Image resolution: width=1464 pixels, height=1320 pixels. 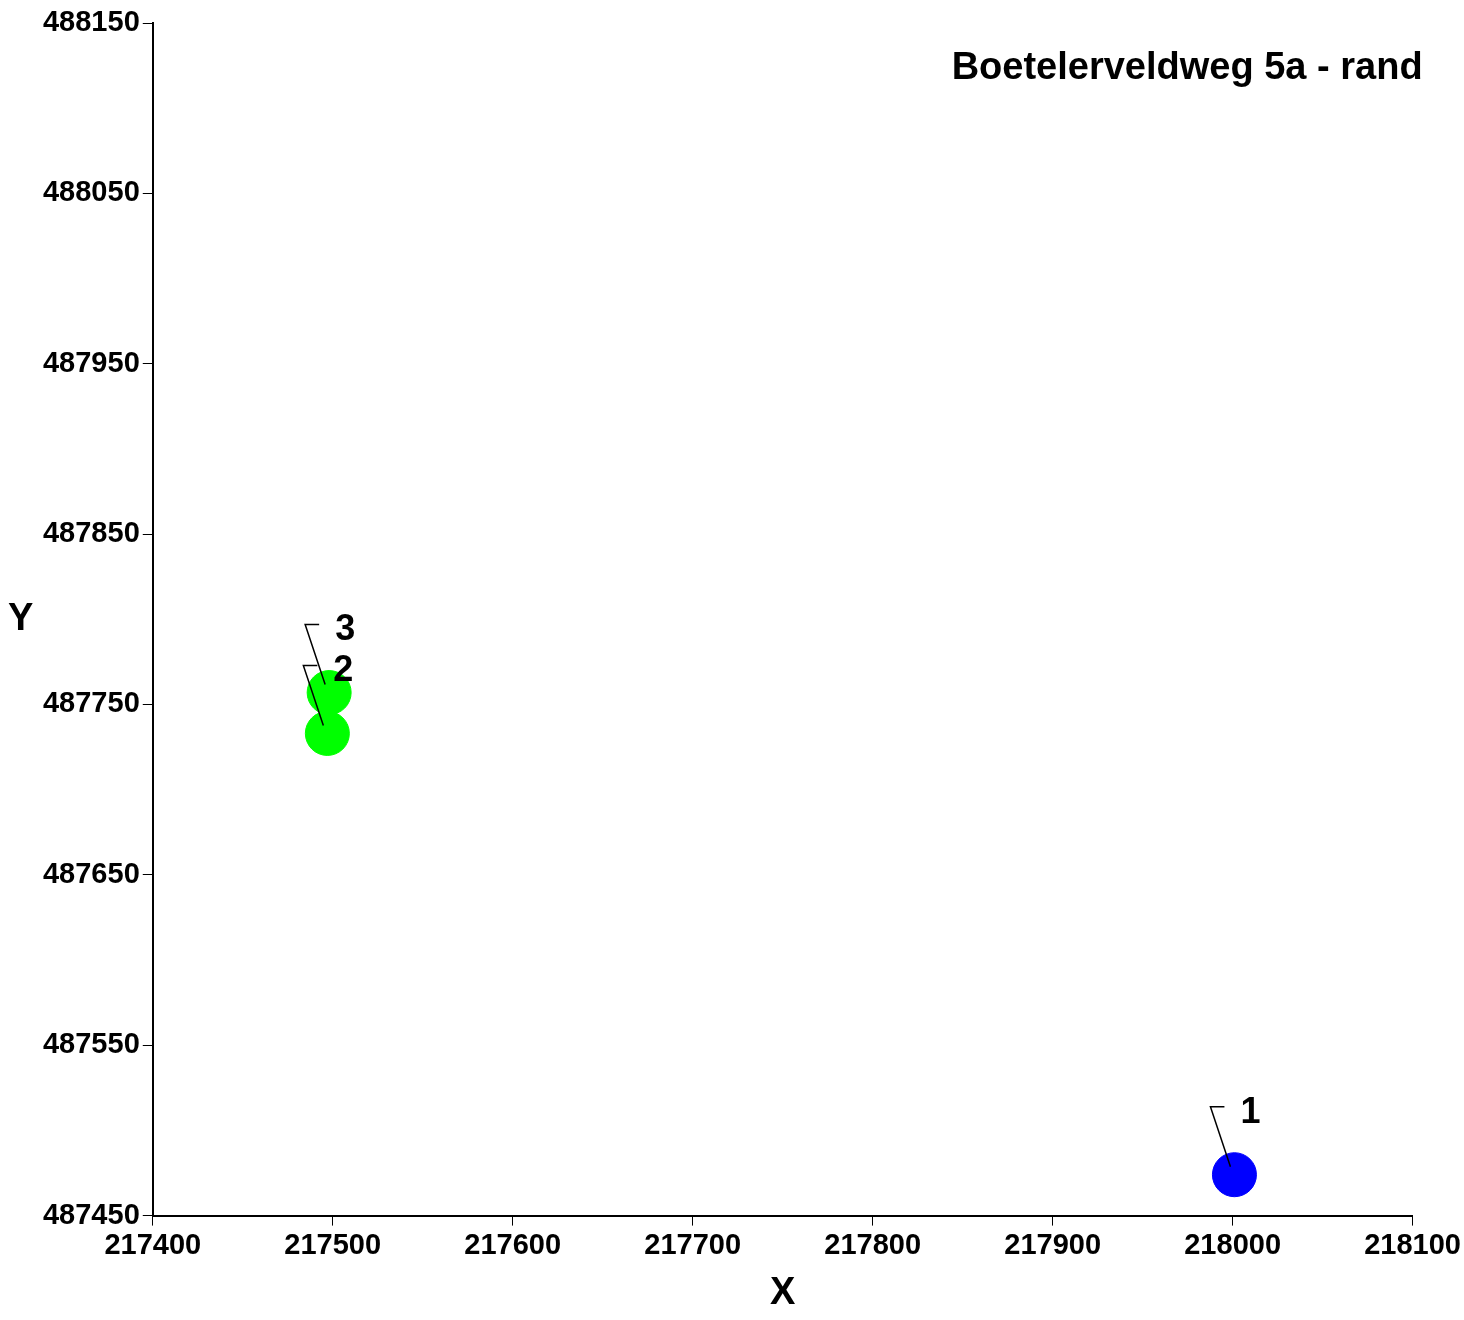 What do you see at coordinates (91, 532) in the screenshot?
I see `y-tick-label: 487850` at bounding box center [91, 532].